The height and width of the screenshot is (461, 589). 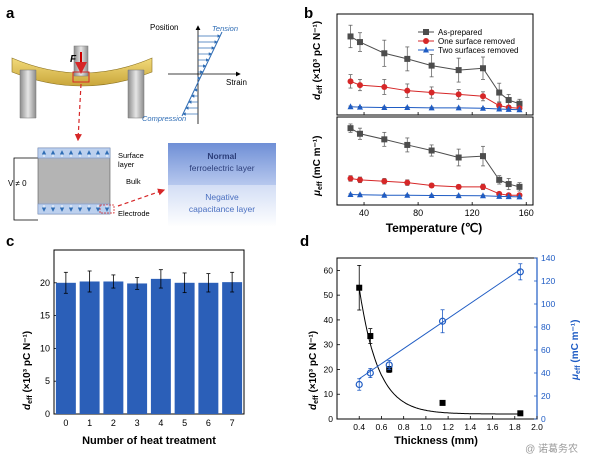 I want to click on y-tick-label: 5, so click(x=47, y=381).